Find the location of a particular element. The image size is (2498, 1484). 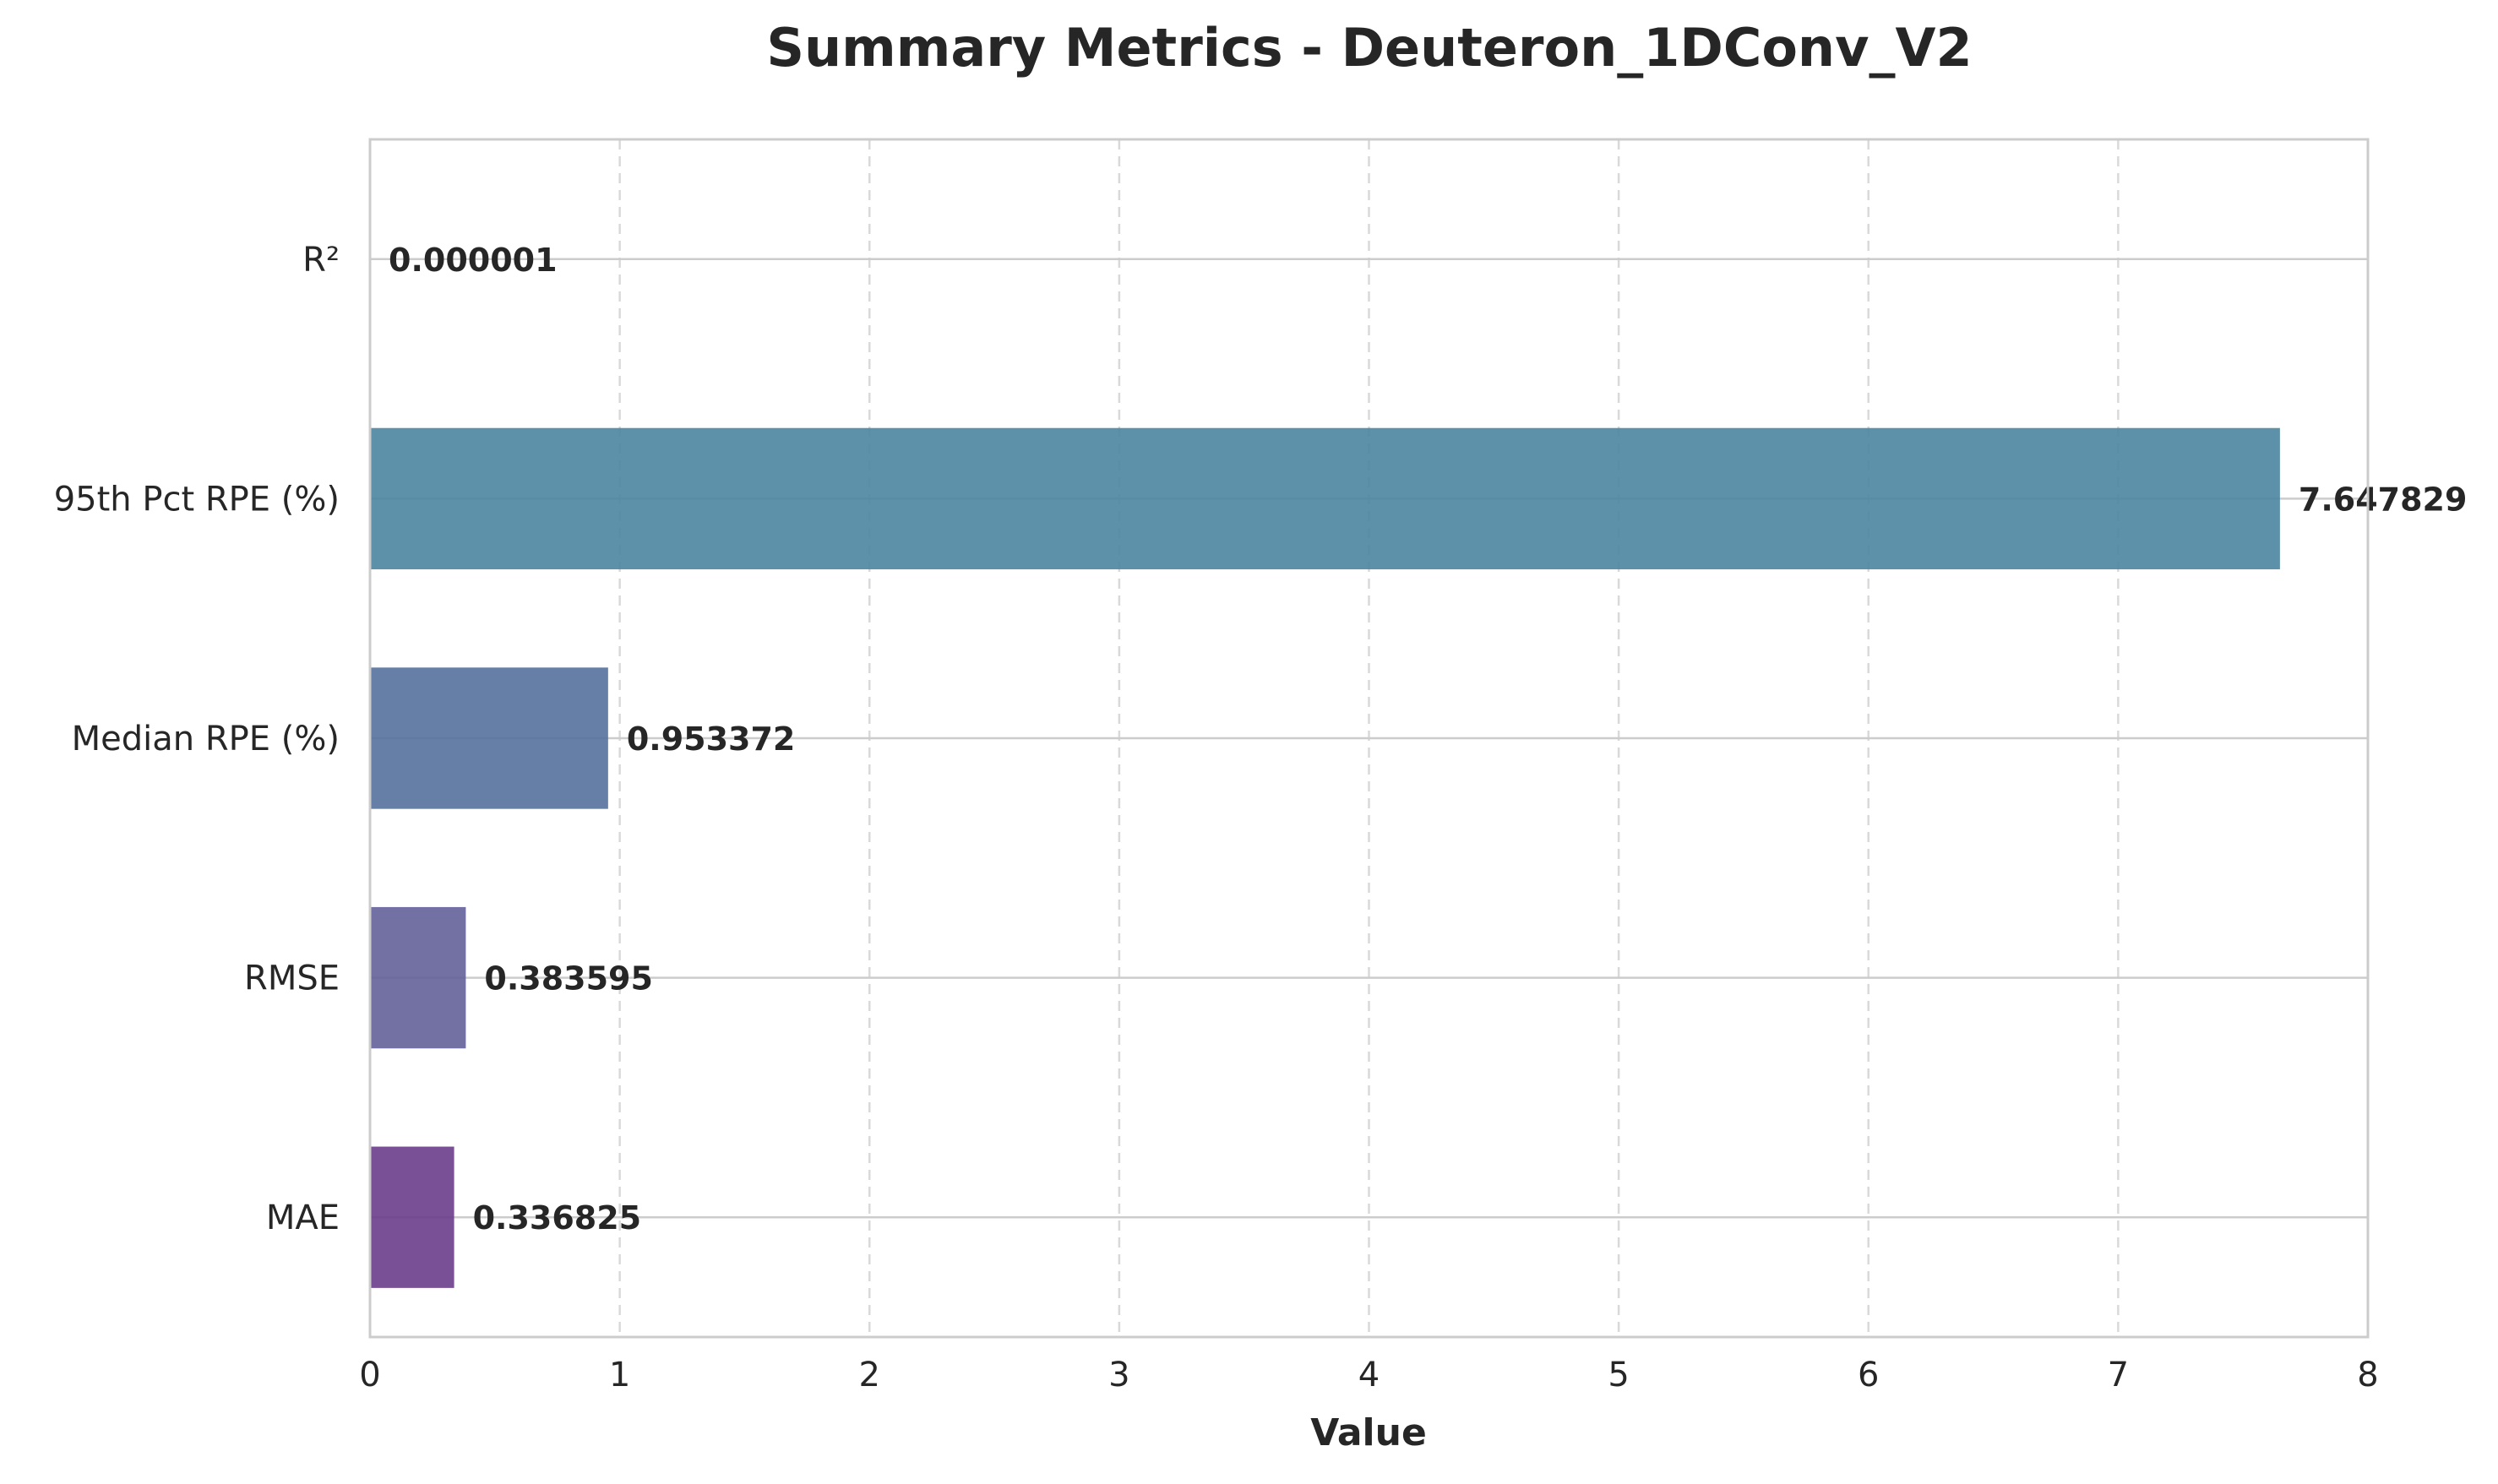

y-tick-label: MAE is located at coordinates (303, 1218).